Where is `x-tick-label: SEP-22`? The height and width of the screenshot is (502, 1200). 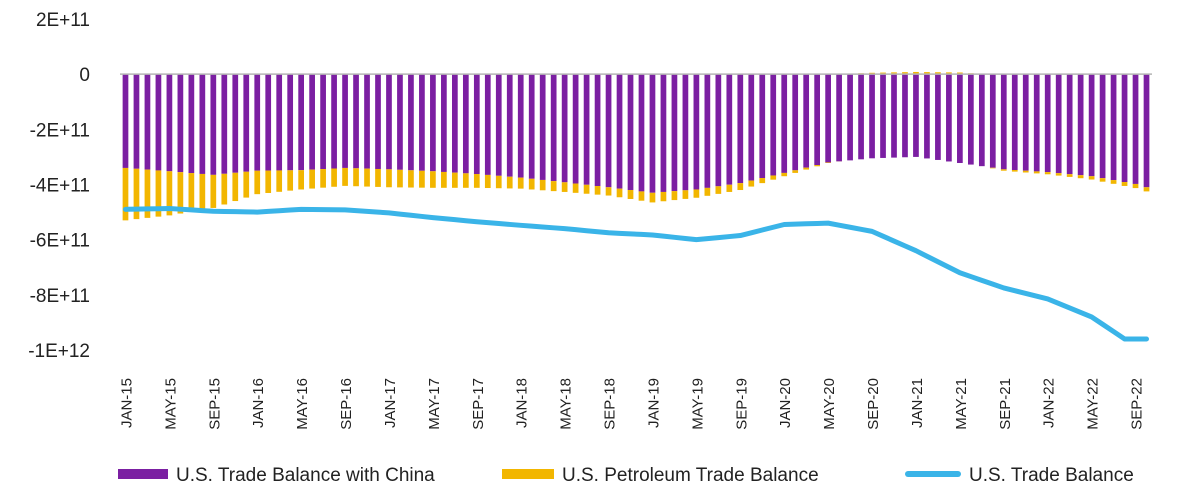
x-tick-label: SEP-22 is located at coordinates (1137, 404).